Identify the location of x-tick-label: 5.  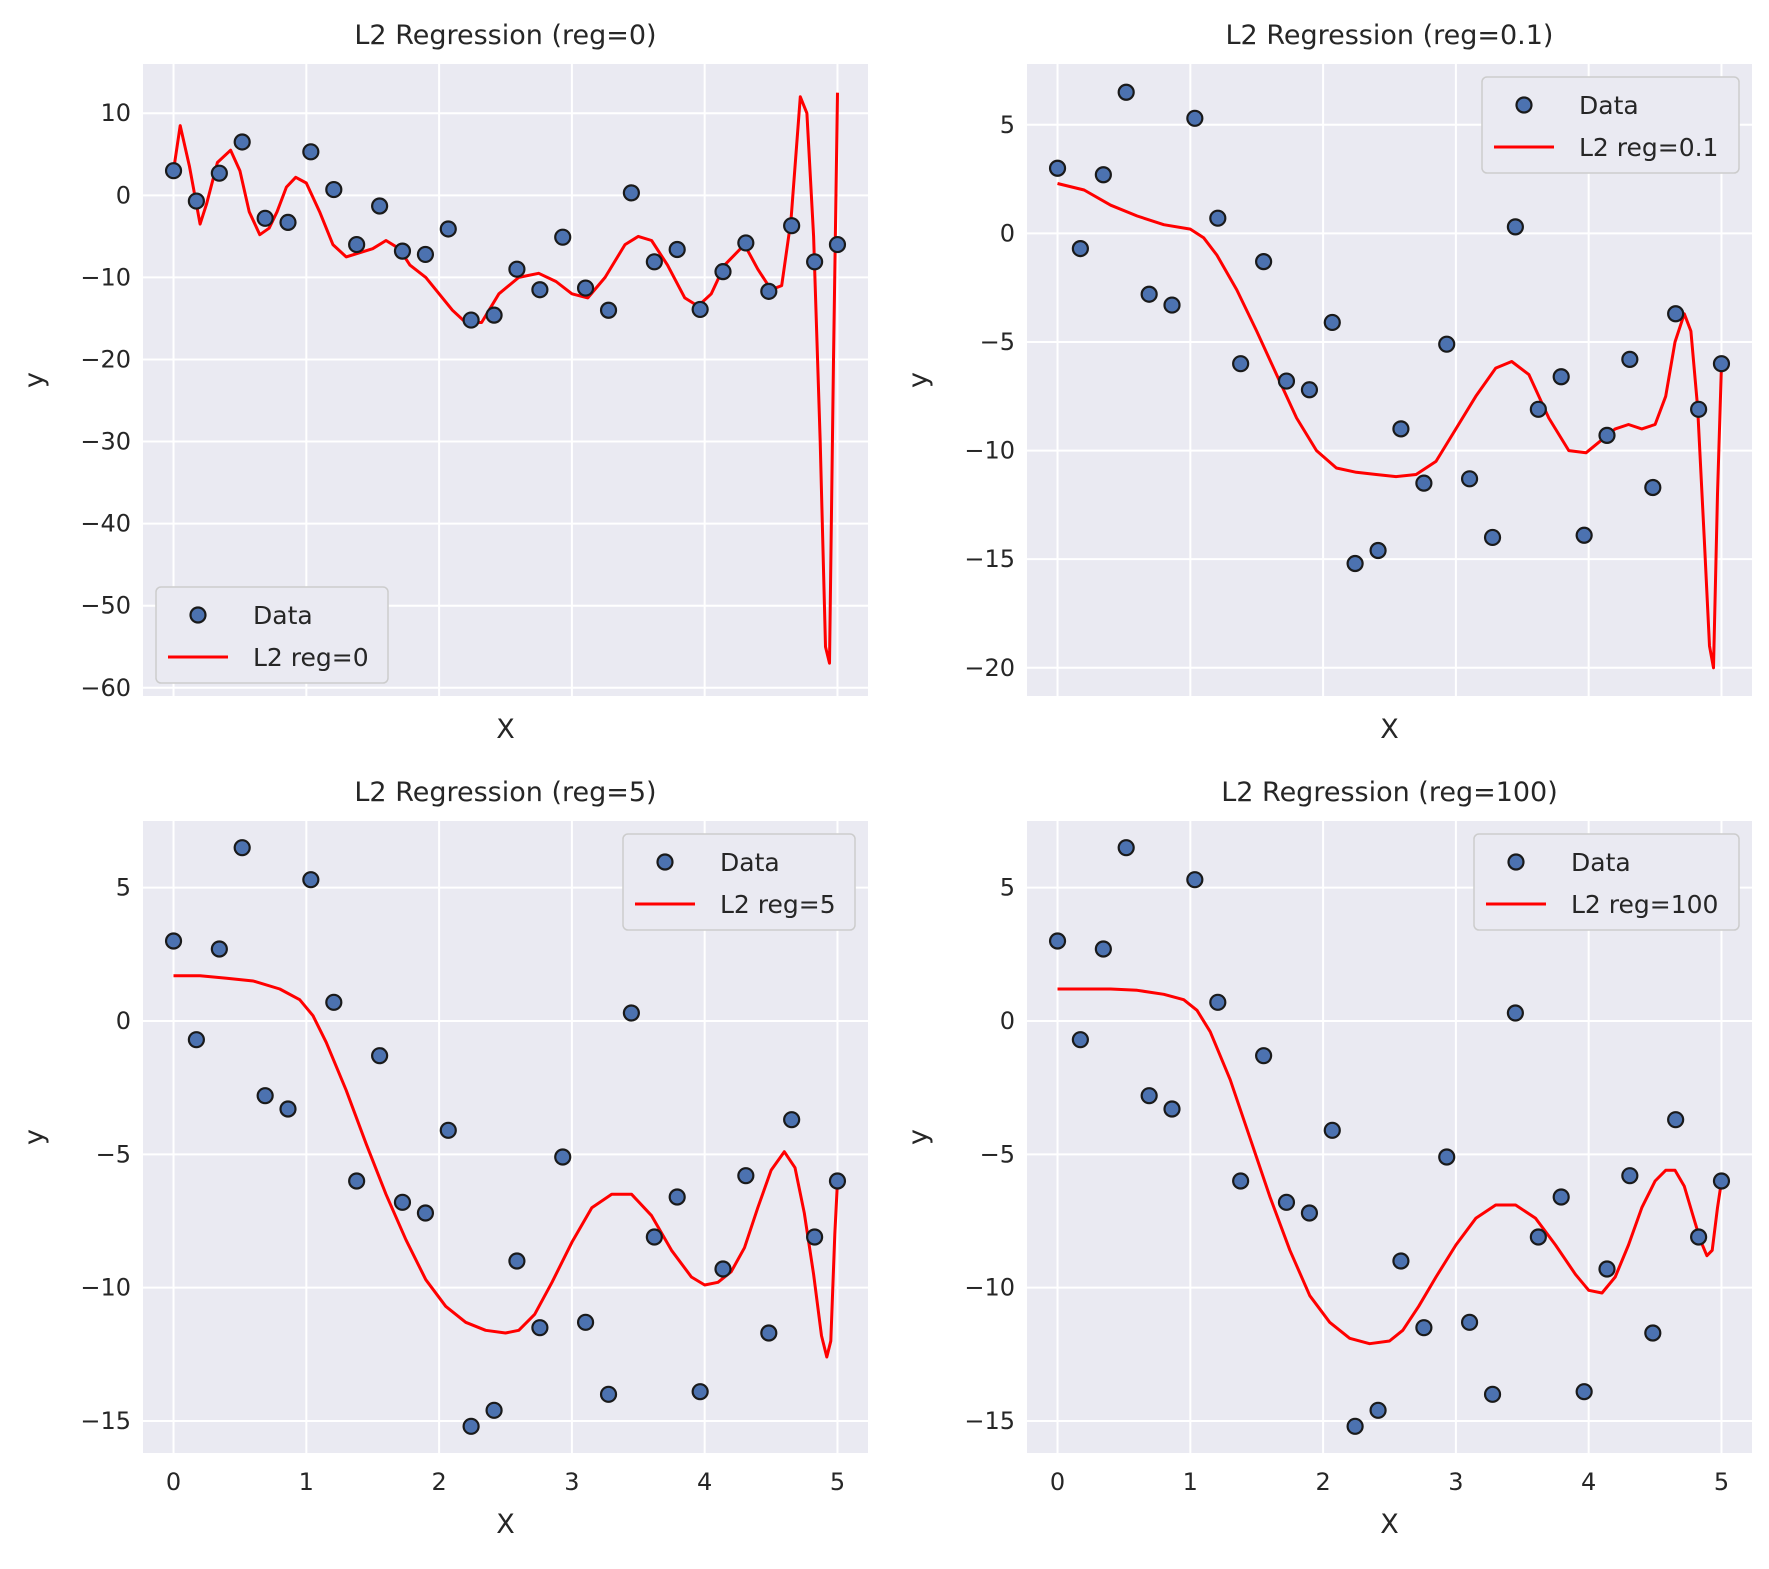
(1721, 1482).